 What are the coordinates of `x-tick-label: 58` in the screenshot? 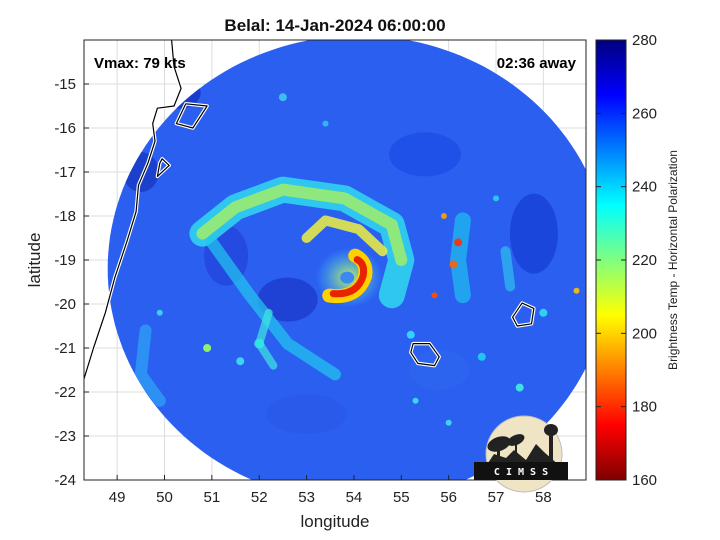 It's located at (543, 497).